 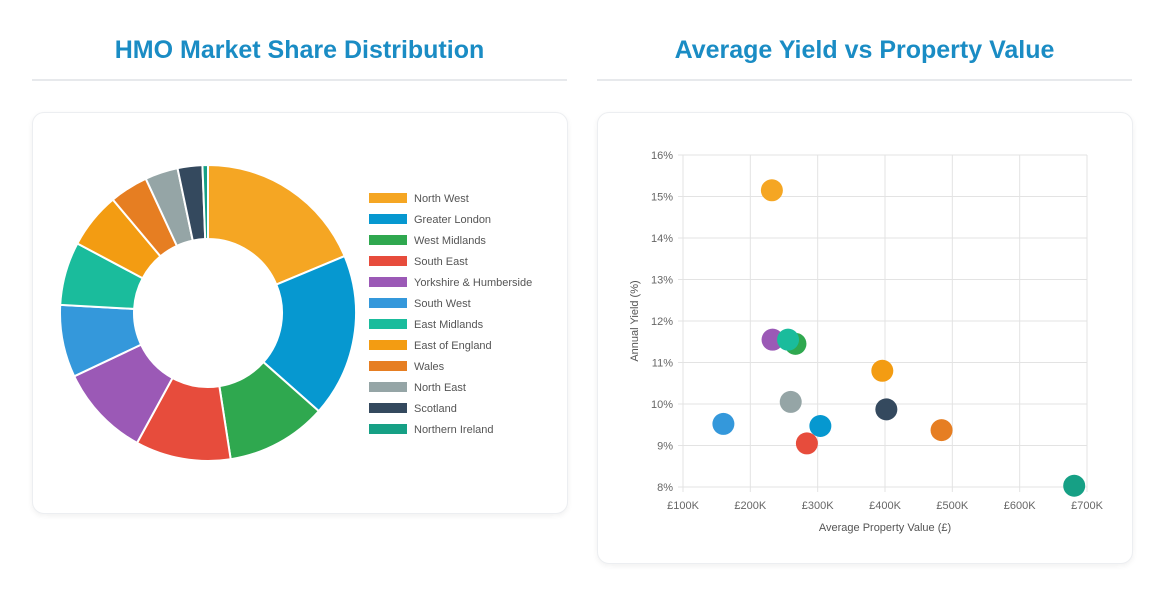 I want to click on legend-label: South West, so click(x=442, y=304).